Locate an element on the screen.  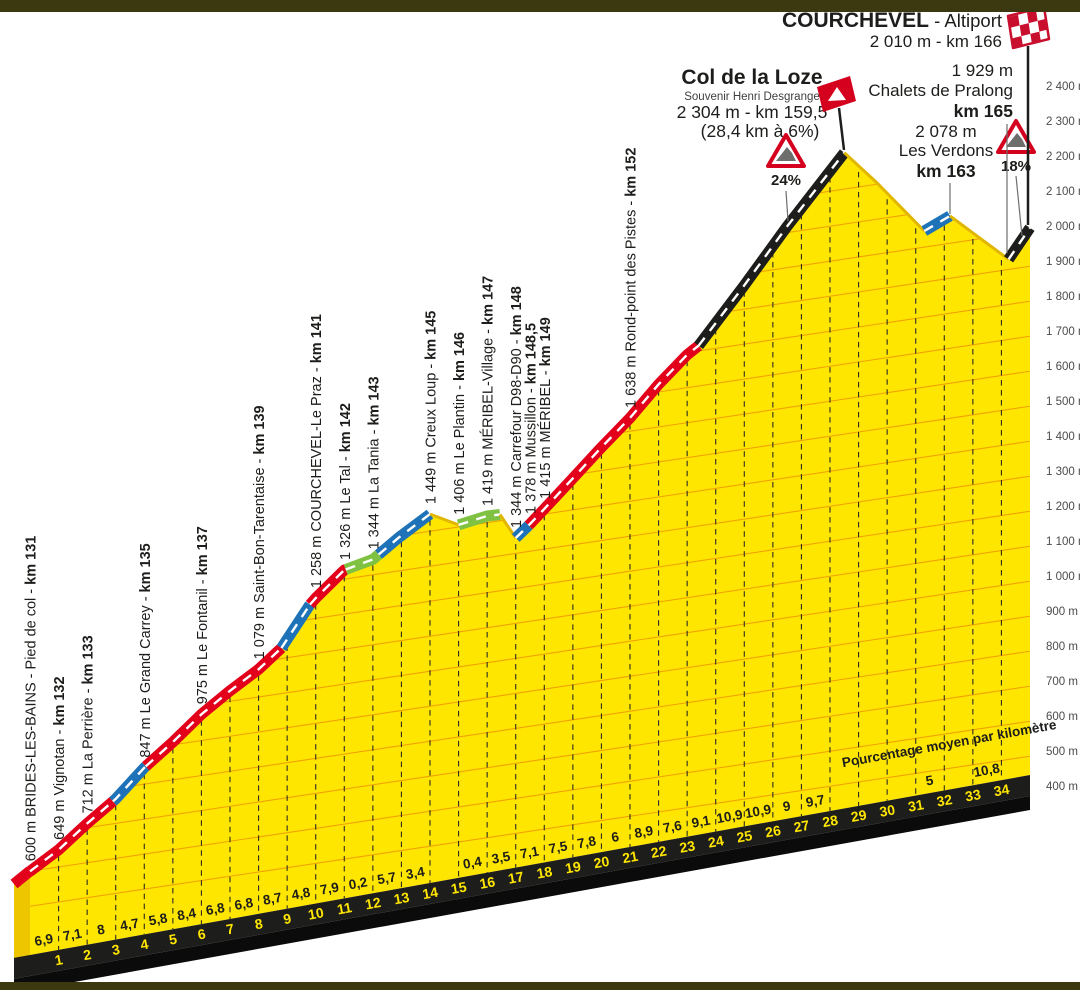
km-tick-label: 13 is located at coordinates (401, 898).